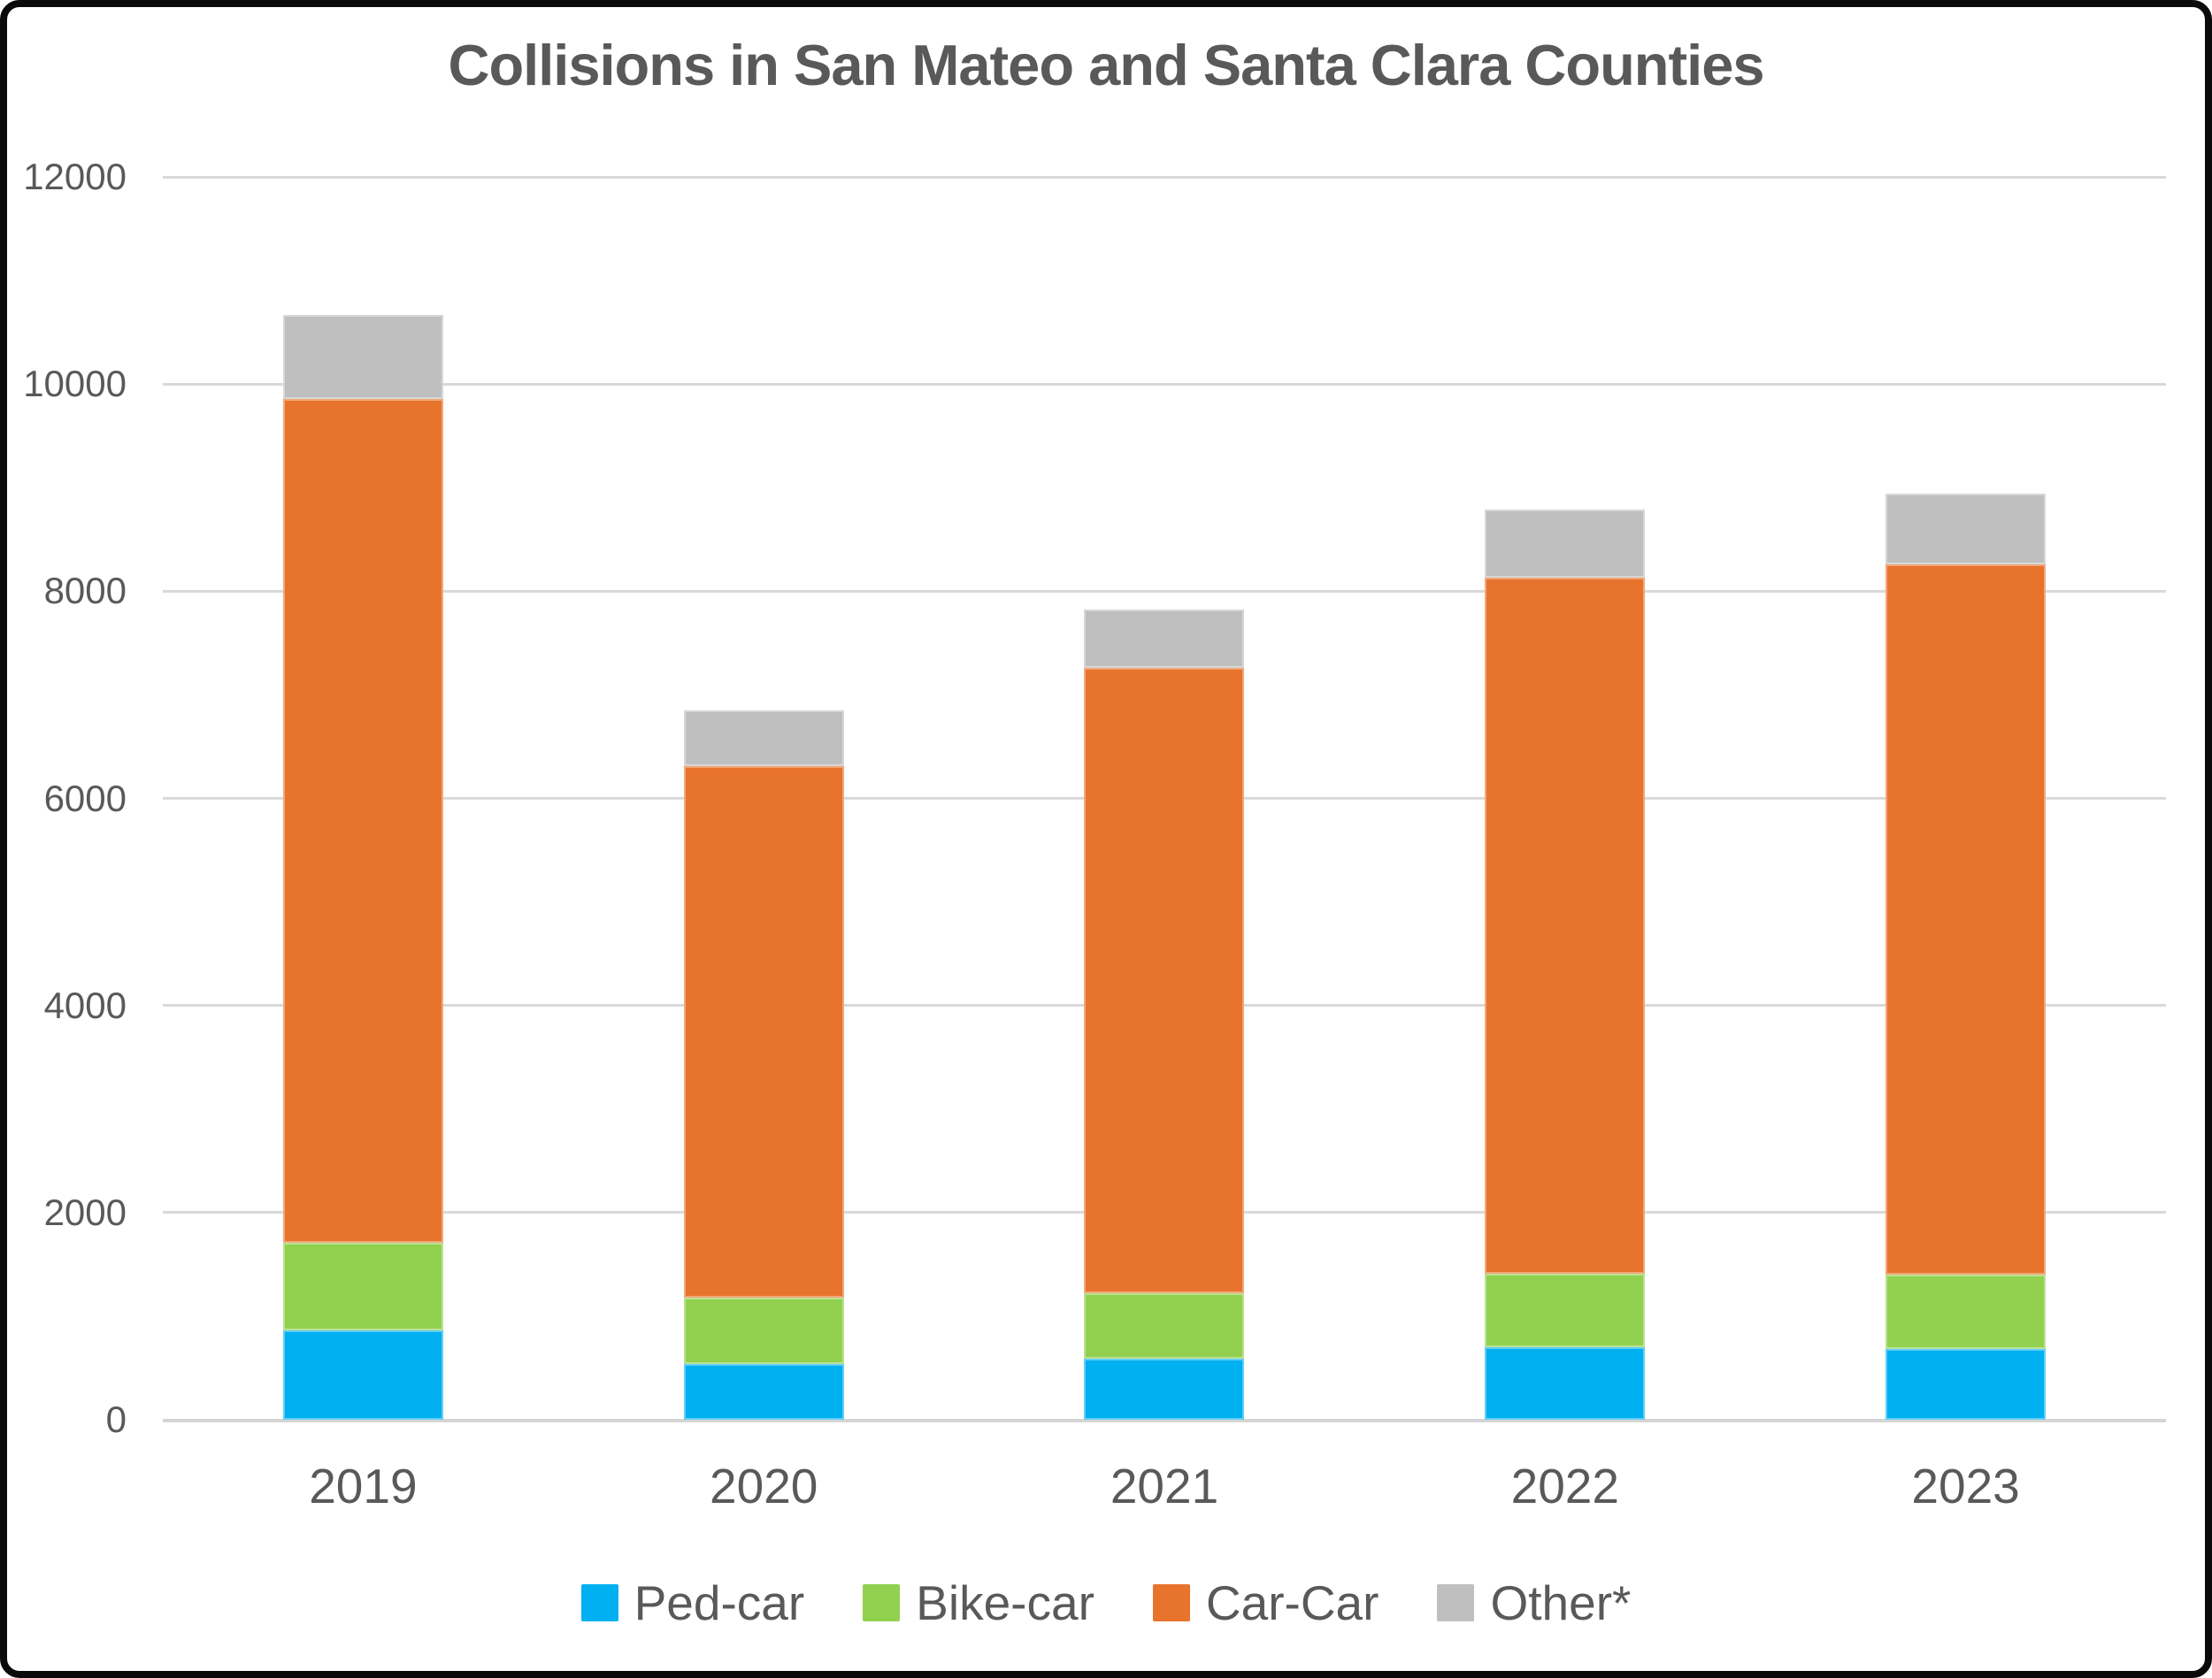  What do you see at coordinates (85, 1212) in the screenshot?
I see `y-tick-label-2000: 2000` at bounding box center [85, 1212].